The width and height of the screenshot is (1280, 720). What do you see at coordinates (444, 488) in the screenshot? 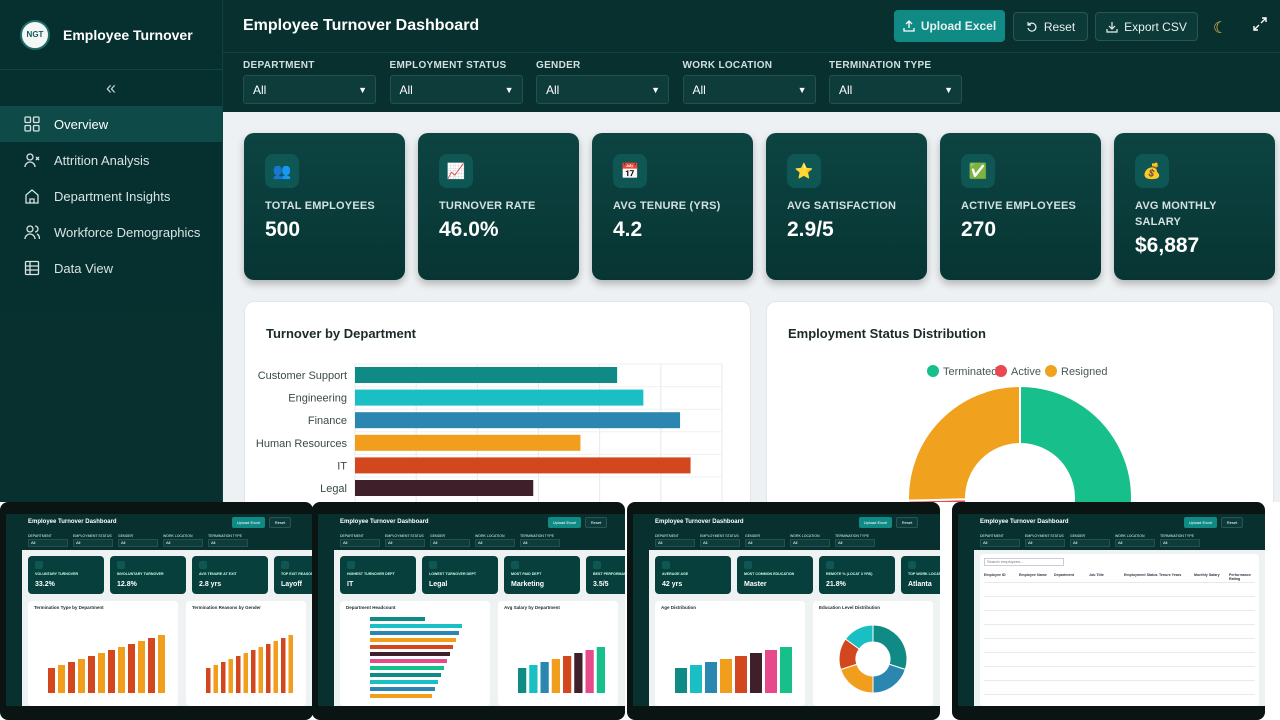
I see `bar-legal` at bounding box center [444, 488].